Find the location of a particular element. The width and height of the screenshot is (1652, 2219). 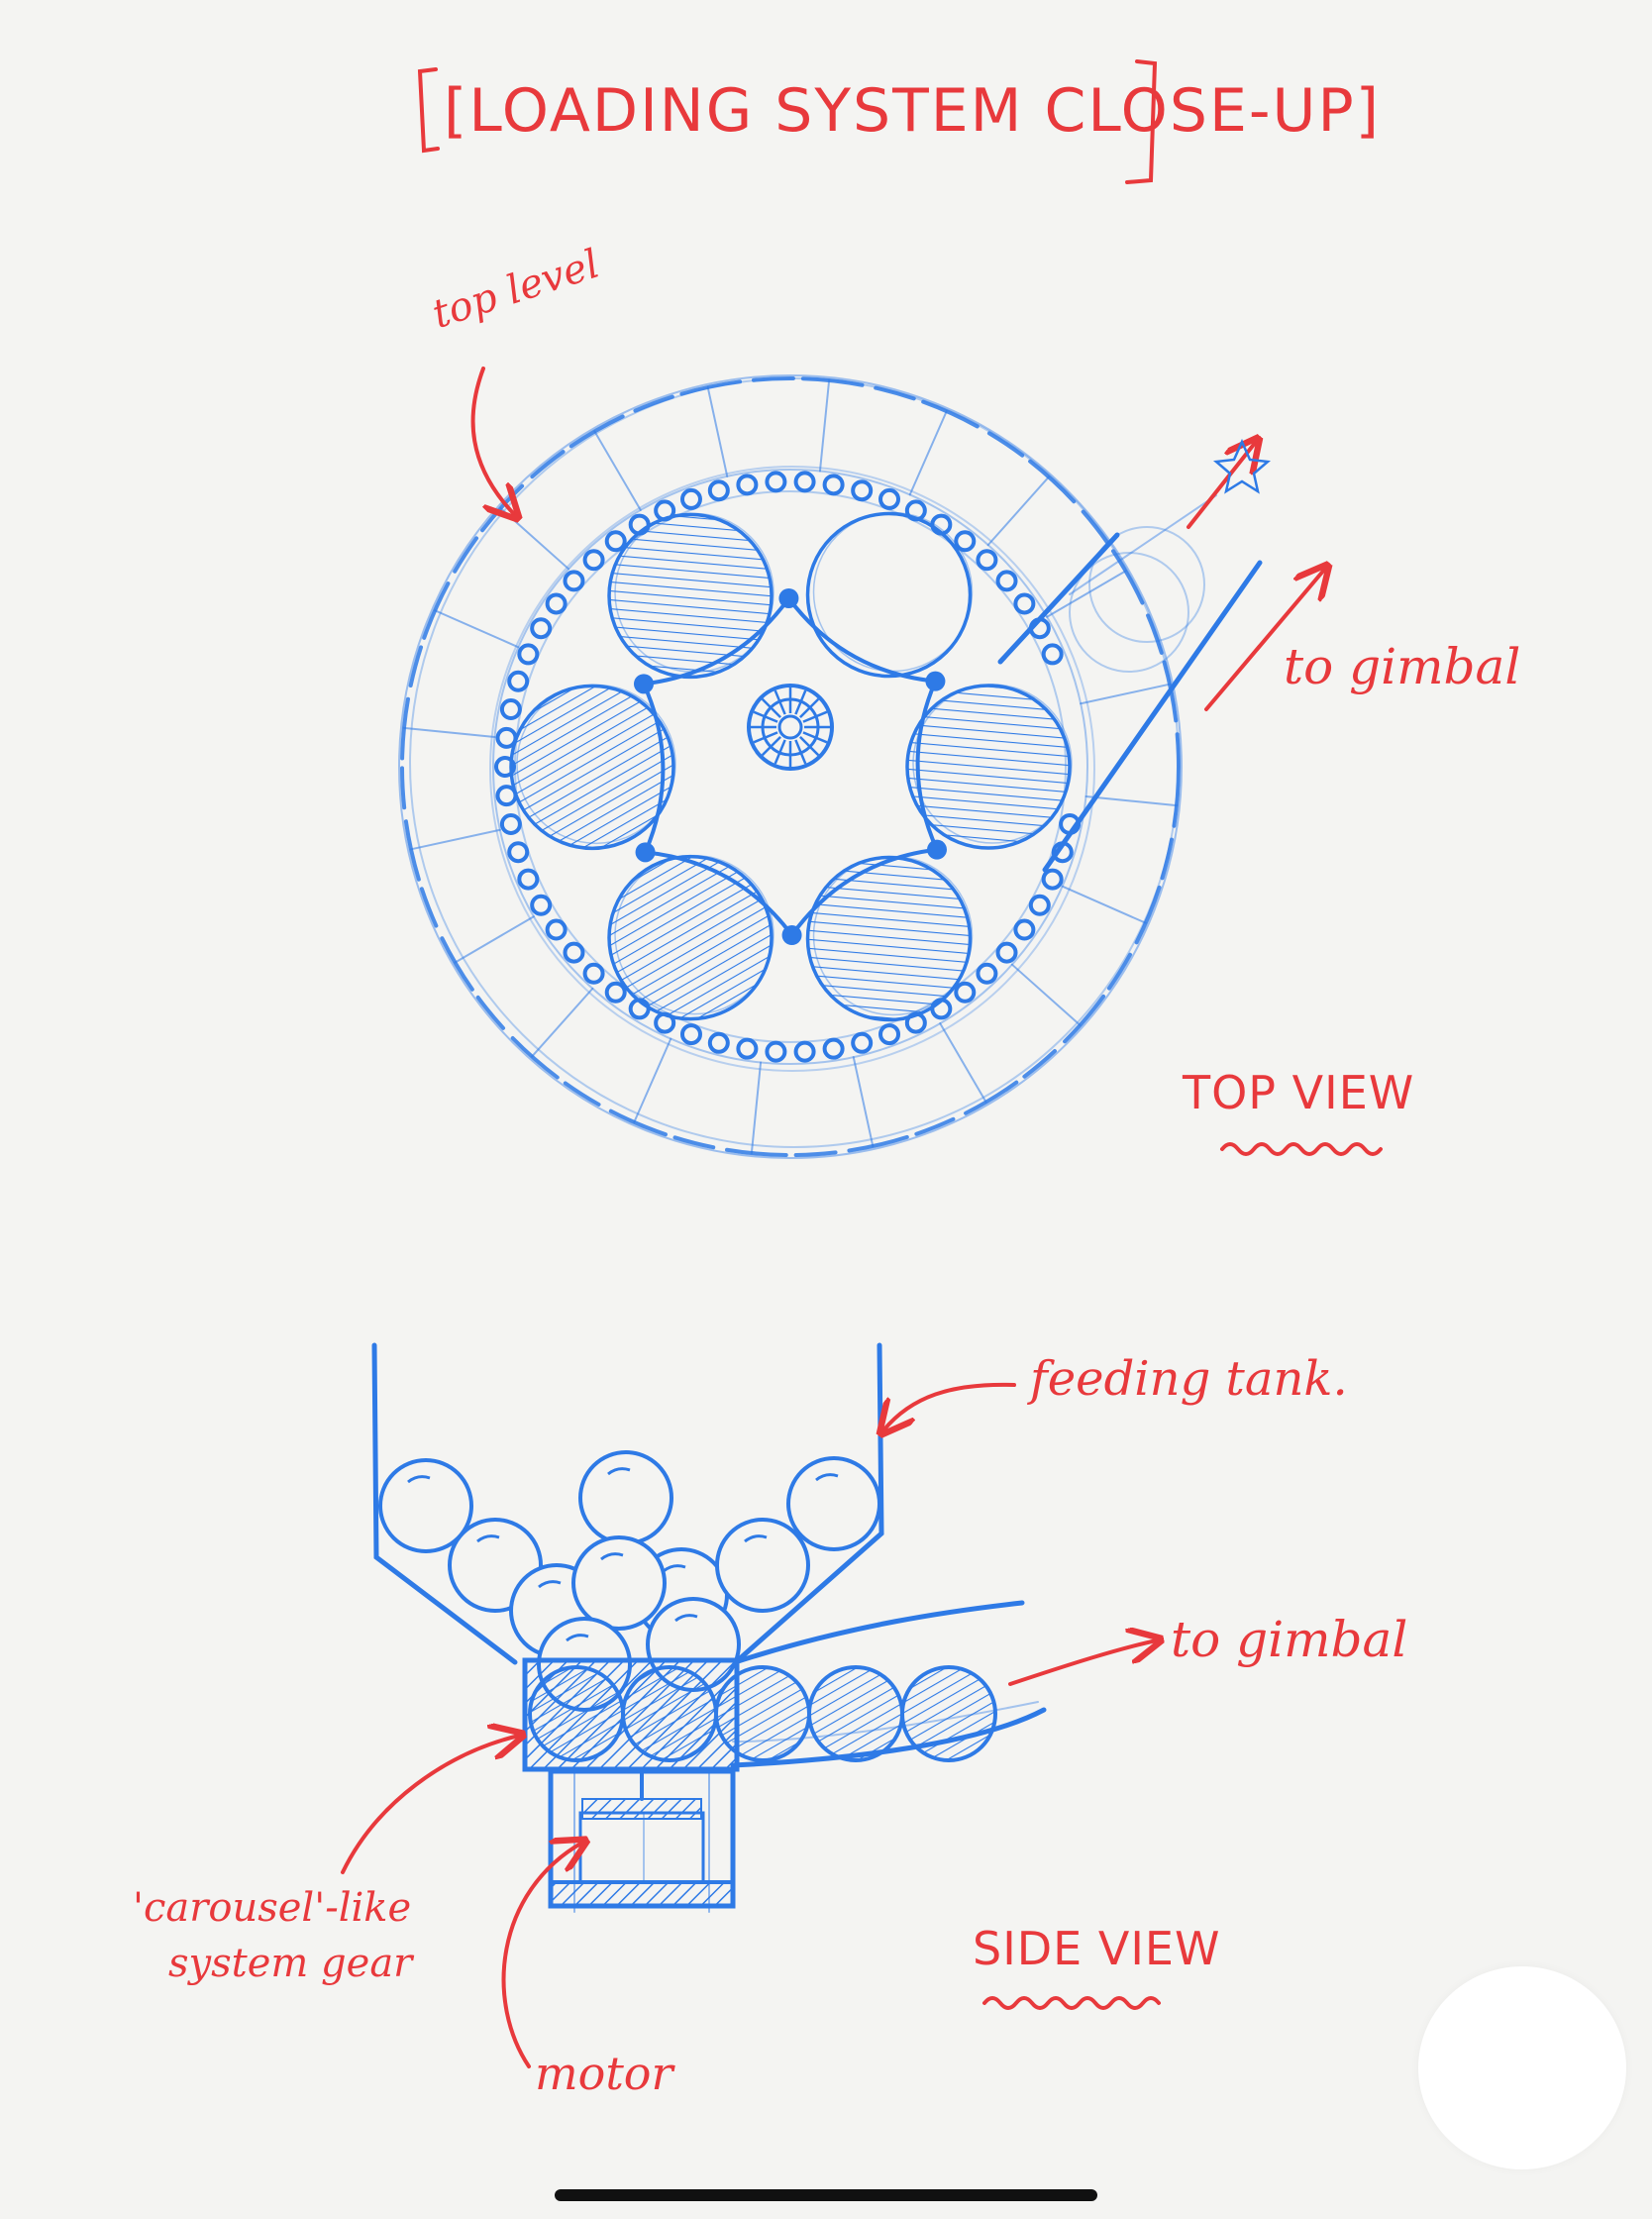

carousel-balls is located at coordinates (791, 766).